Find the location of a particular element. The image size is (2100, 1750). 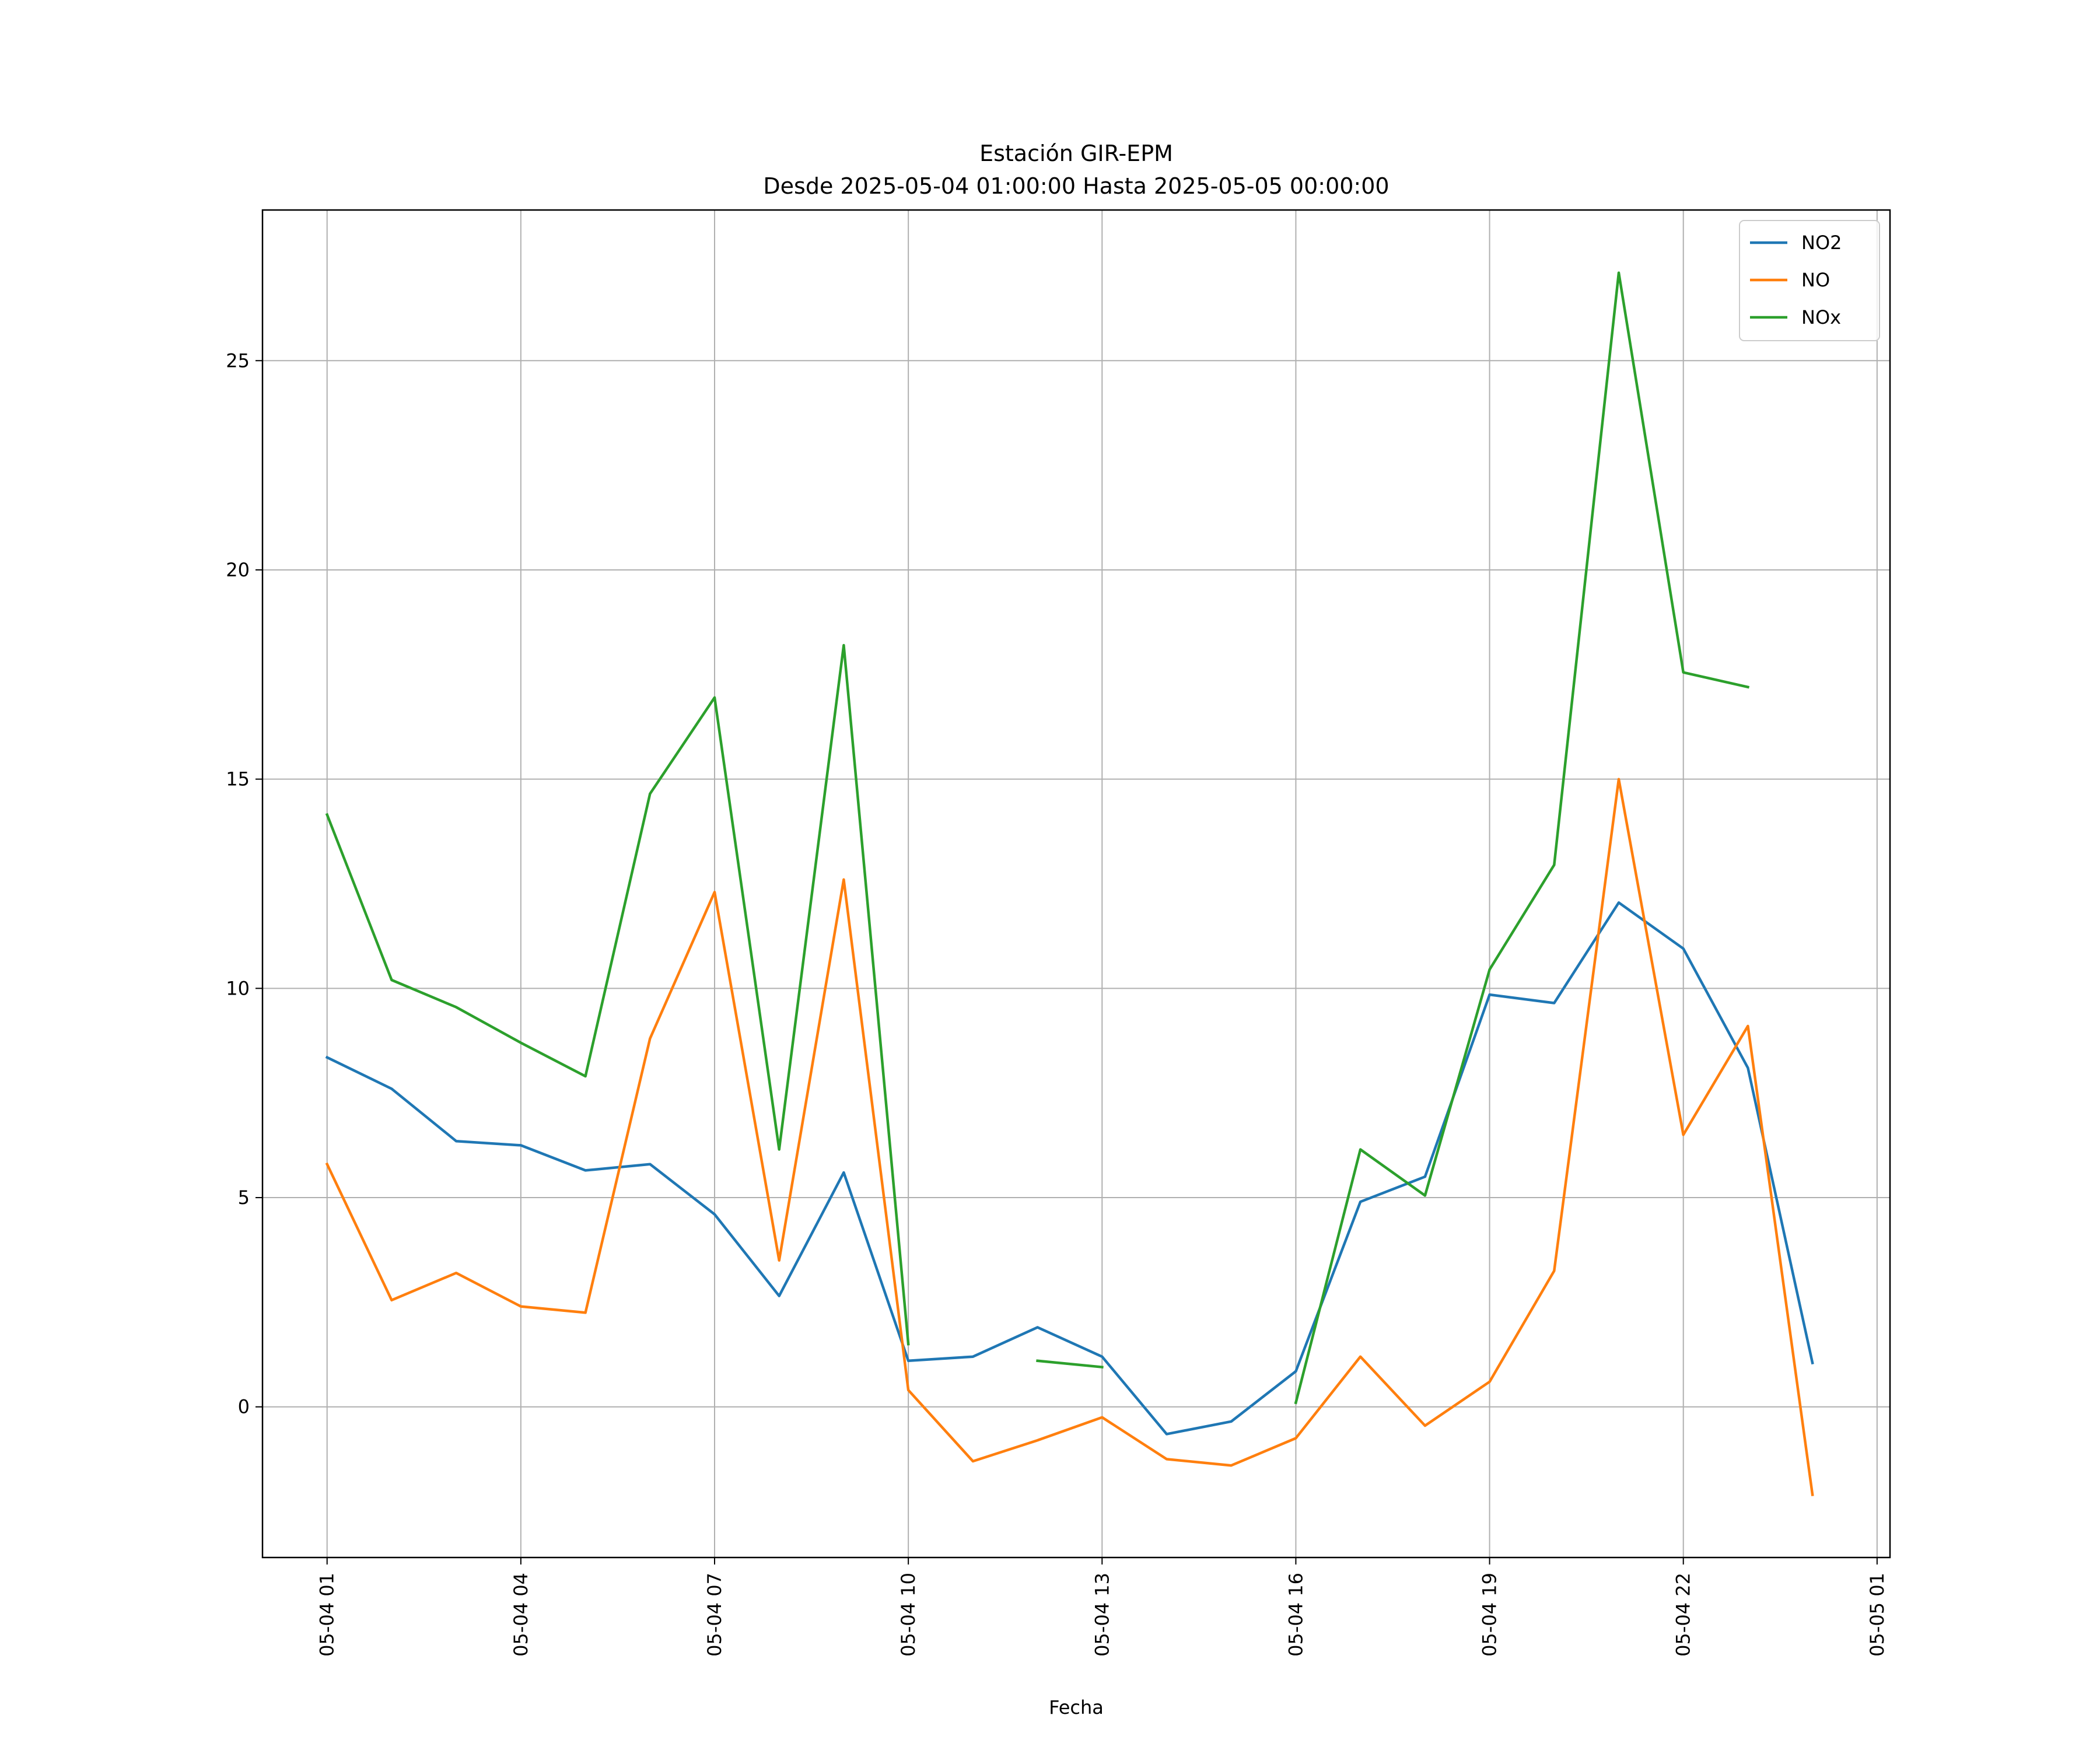

legend-label-nox: NOx is located at coordinates (1821, 317).